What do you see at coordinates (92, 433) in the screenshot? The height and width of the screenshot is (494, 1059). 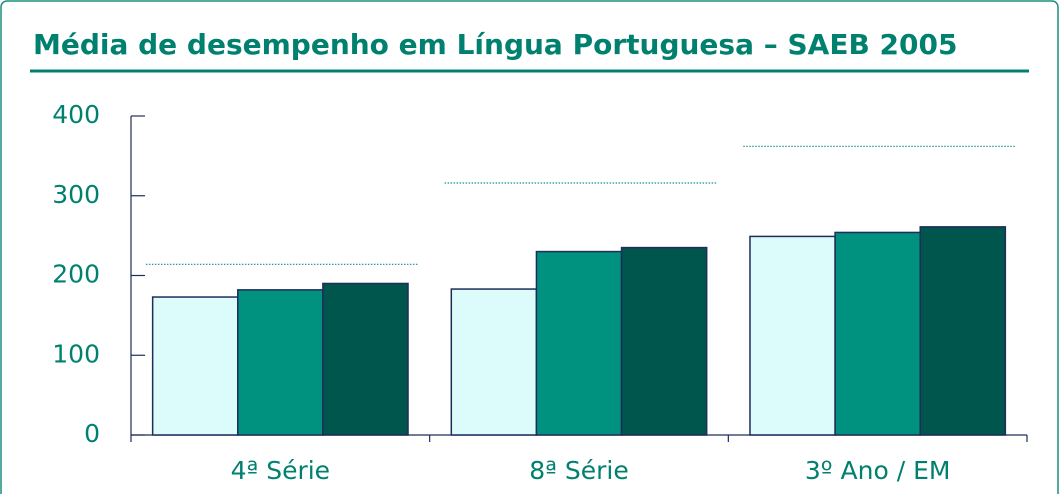 I see `y-tick-label: 0` at bounding box center [92, 433].